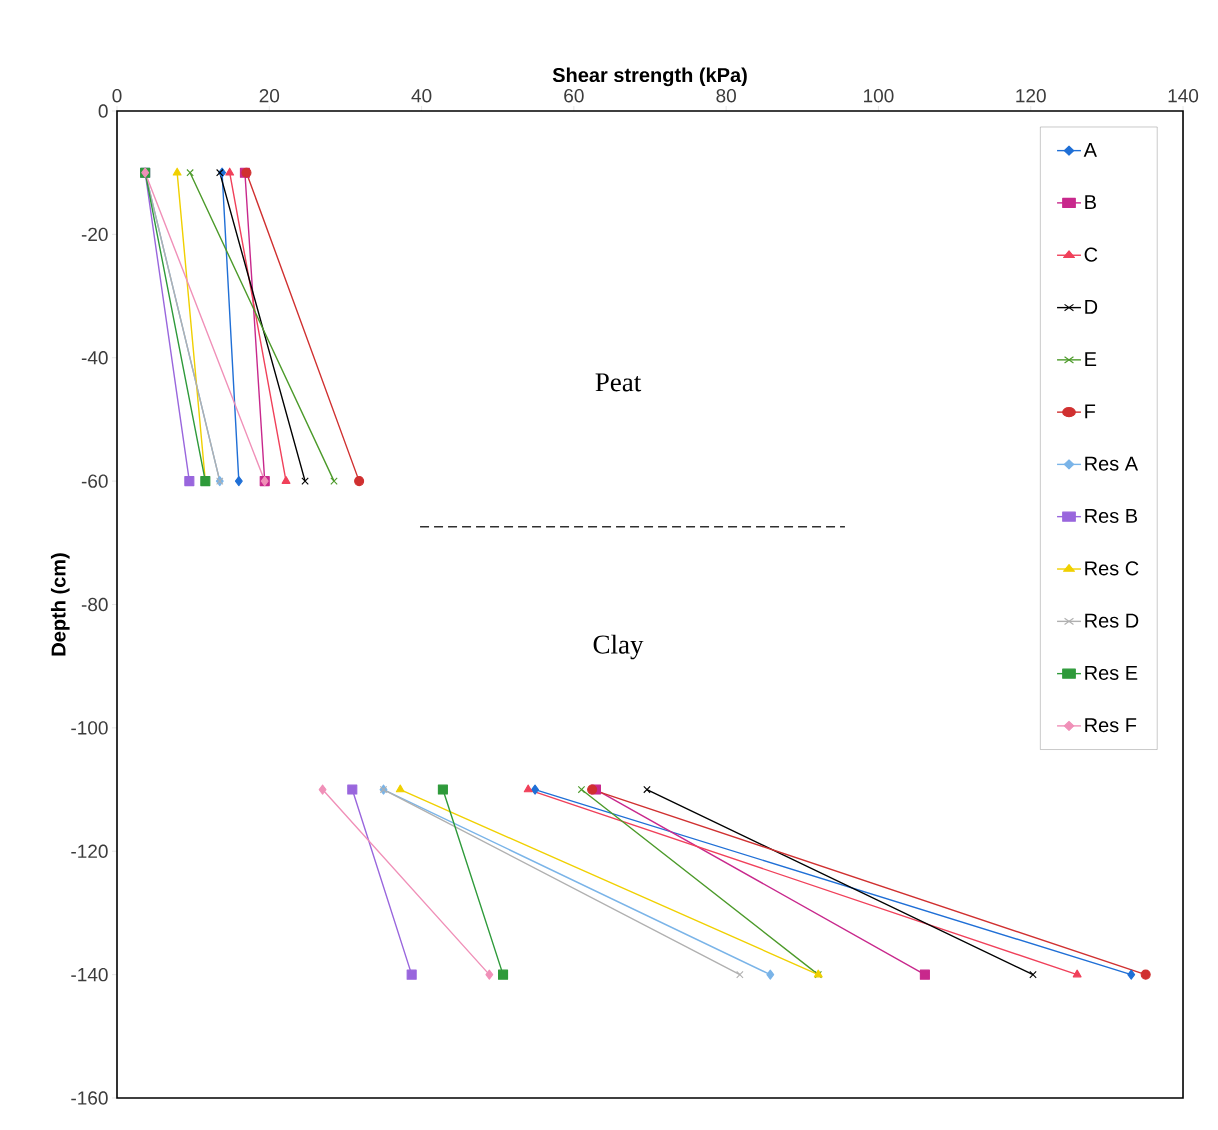  I want to click on x-tick-label: 0, so click(117, 96).